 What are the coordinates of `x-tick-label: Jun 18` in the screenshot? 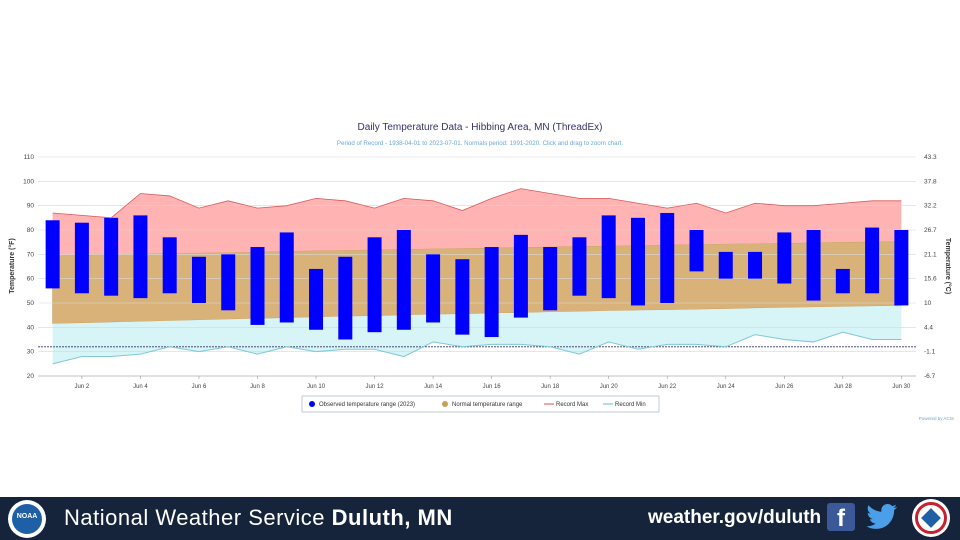 It's located at (550, 387).